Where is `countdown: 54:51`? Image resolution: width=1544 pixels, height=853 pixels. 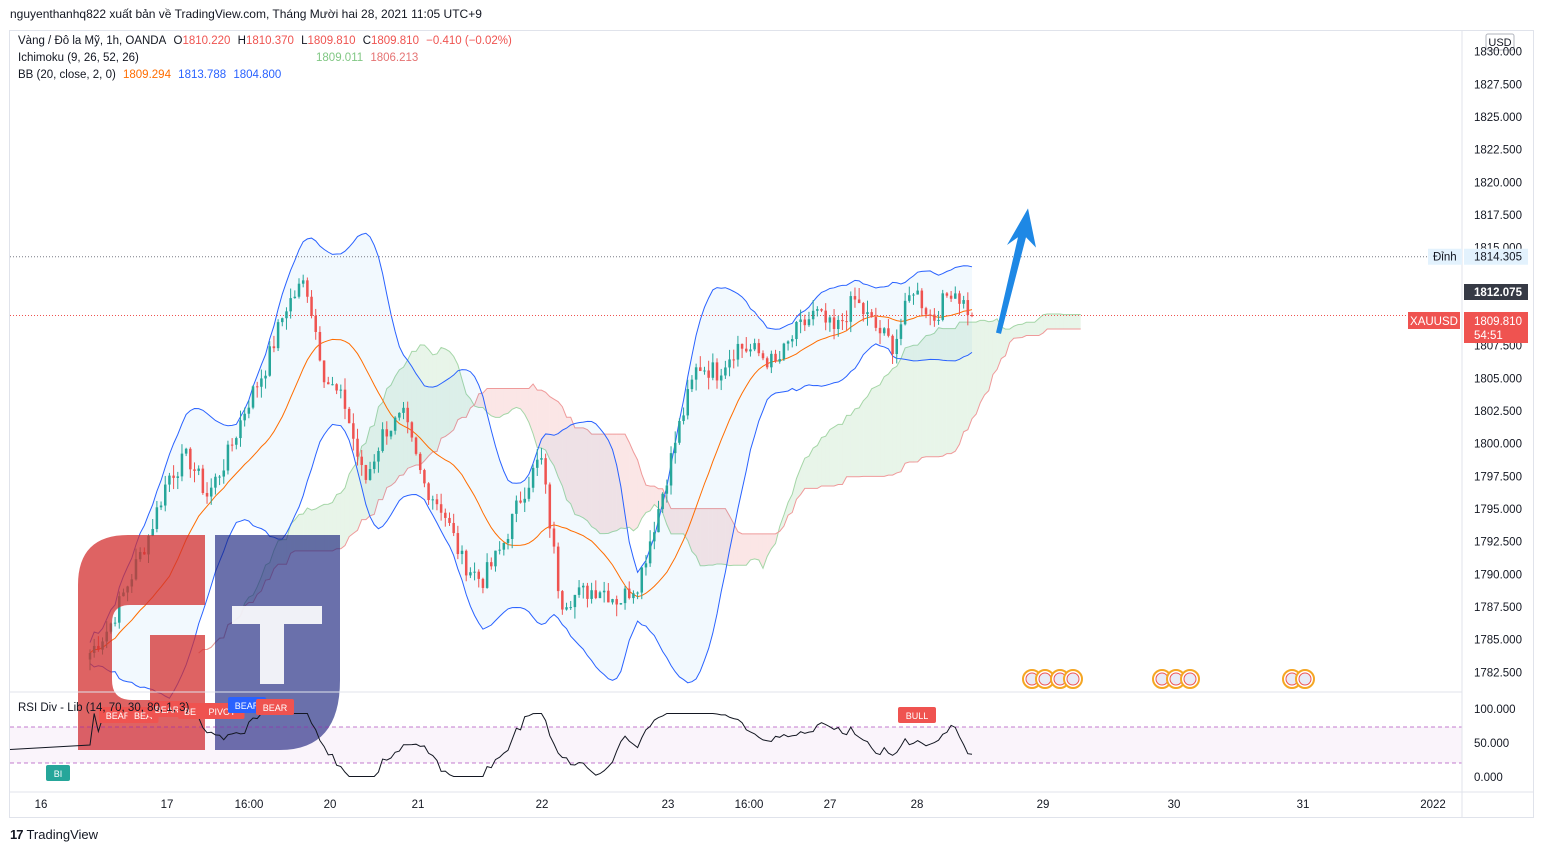
countdown: 54:51 is located at coordinates (1488, 336).